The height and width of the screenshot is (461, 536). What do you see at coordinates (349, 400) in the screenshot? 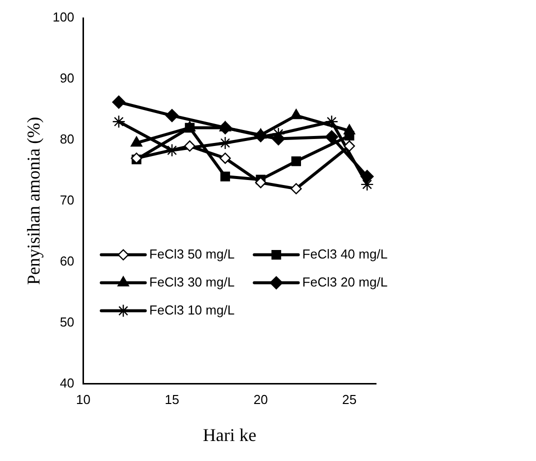
I see `x-tick-label: 25` at bounding box center [349, 400].